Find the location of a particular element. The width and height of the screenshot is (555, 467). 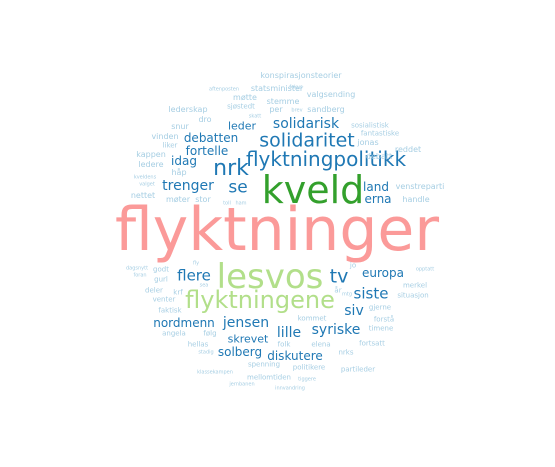

word-lederskap: lederskap is located at coordinates (188, 109).